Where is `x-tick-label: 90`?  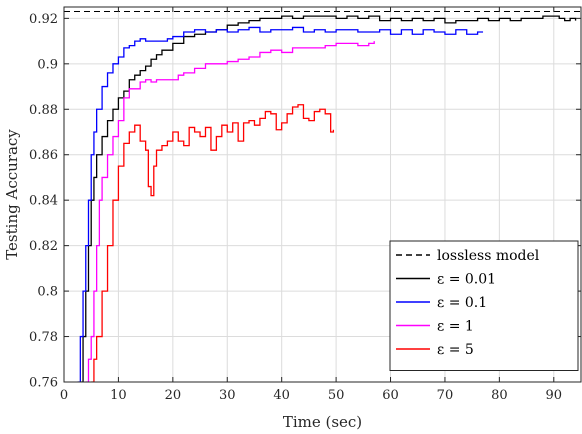
x-tick-label: 90 is located at coordinates (554, 395).